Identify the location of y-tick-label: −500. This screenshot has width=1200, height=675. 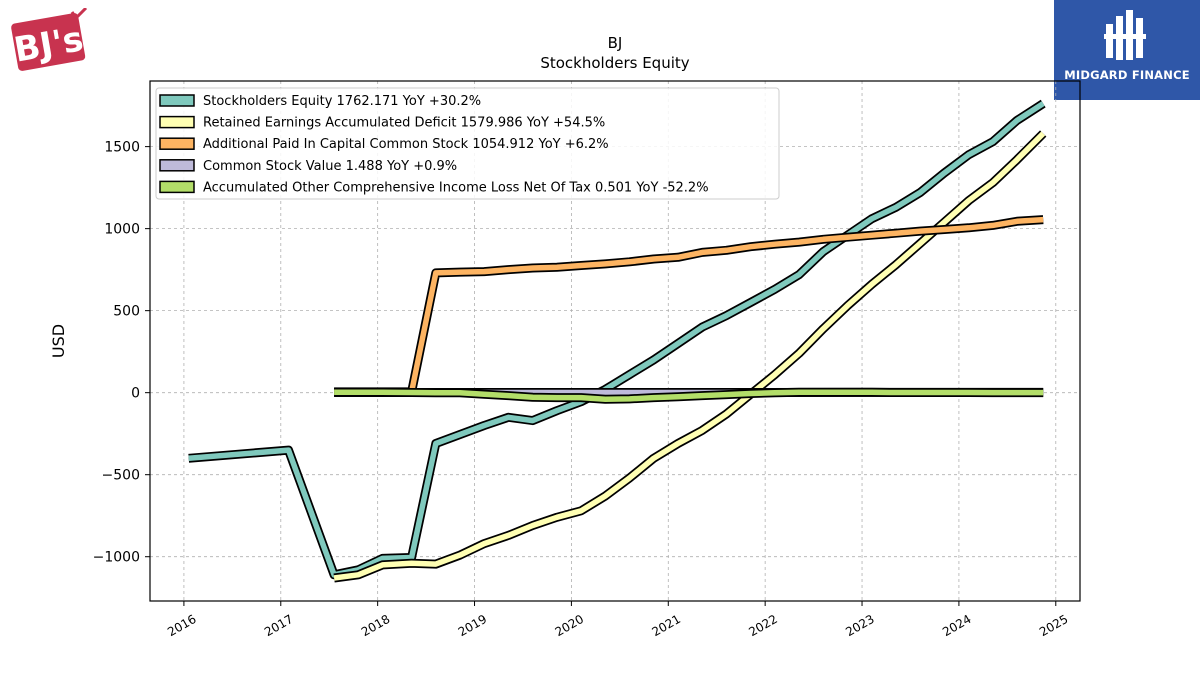
(121, 476).